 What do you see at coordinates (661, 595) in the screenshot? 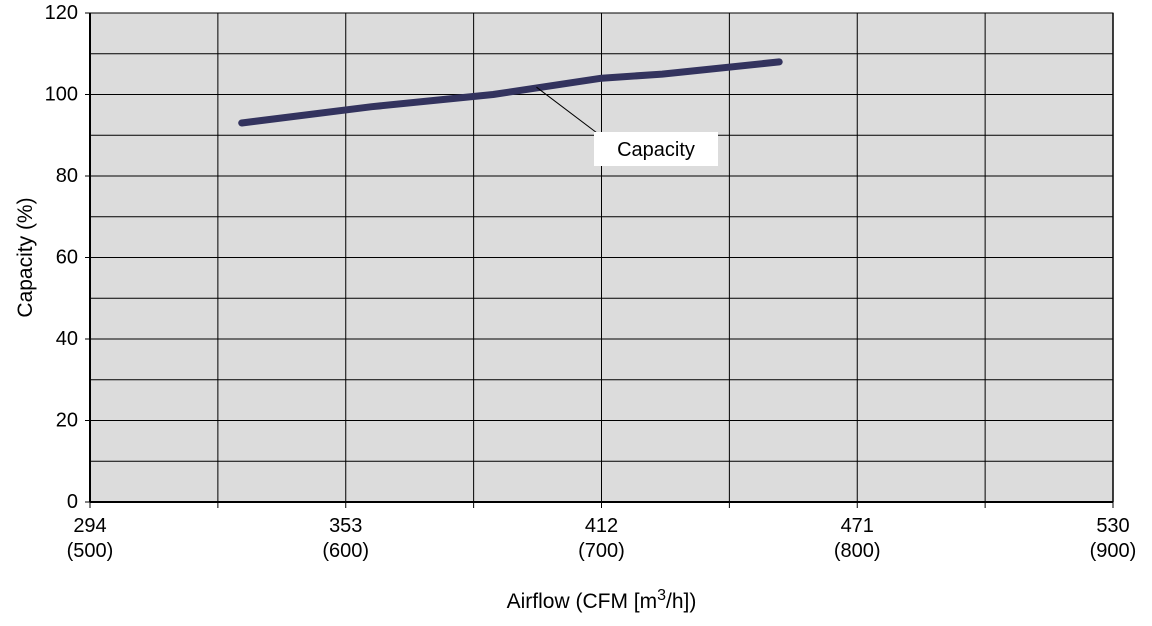
I see `x-axis-title-superscript: 3` at bounding box center [661, 595].